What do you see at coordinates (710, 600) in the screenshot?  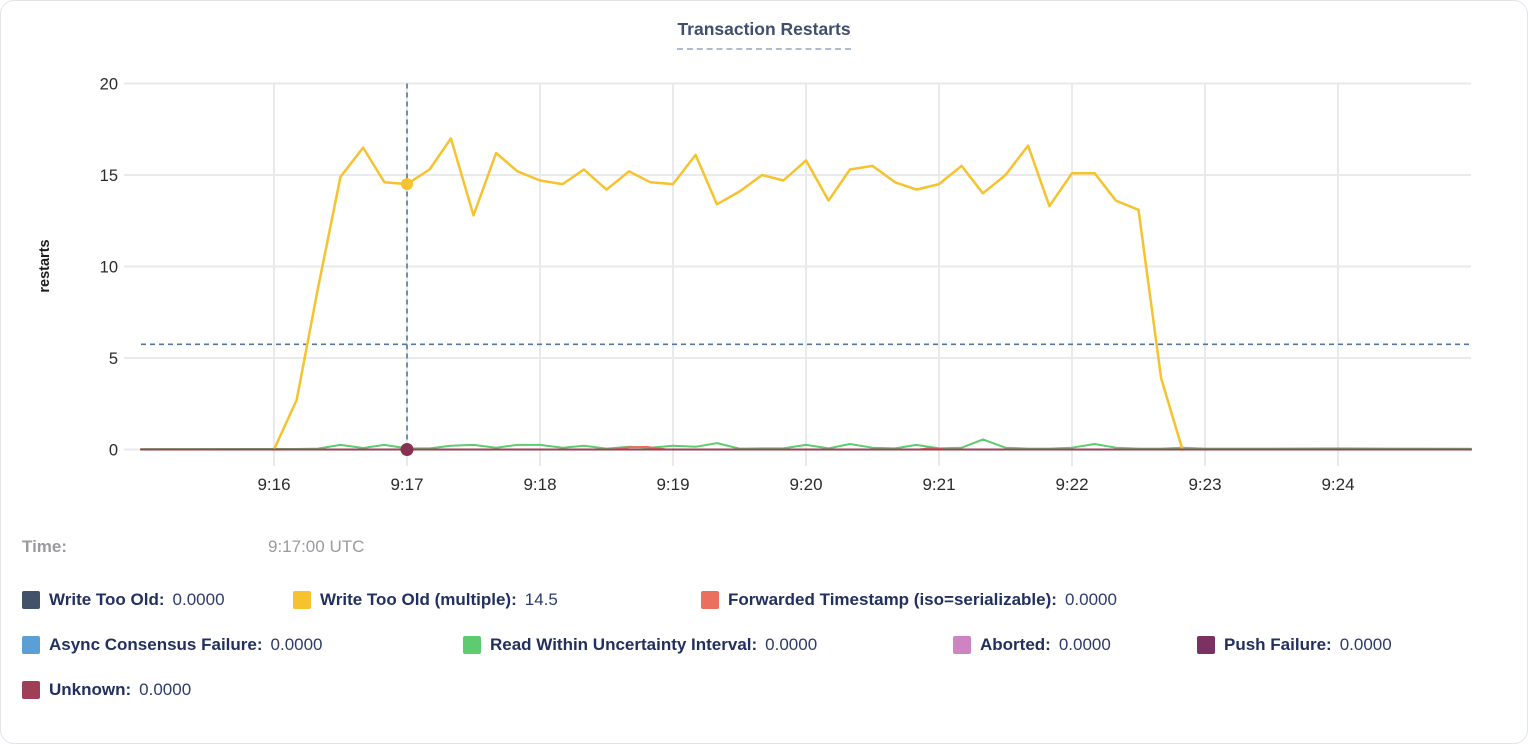 I see `series-swatch-forwarded-timestamp` at bounding box center [710, 600].